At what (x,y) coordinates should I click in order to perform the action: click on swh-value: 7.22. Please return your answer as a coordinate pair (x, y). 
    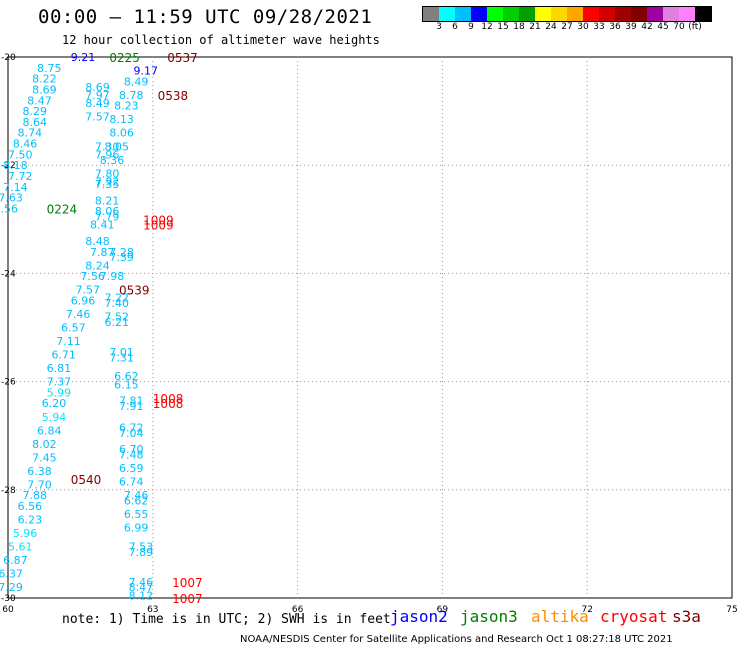
    Looking at the image, I should click on (117, 298).